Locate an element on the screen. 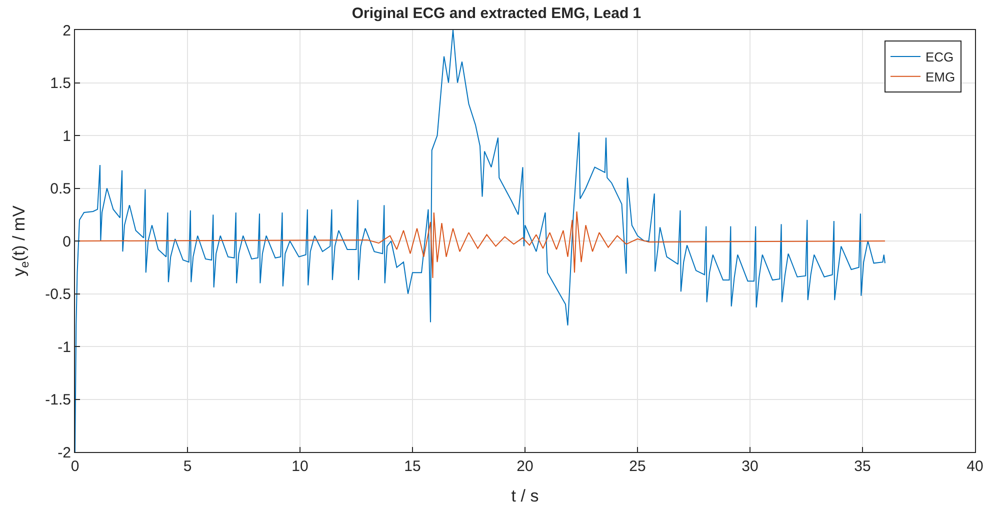  legend-label: EMG is located at coordinates (941, 76).